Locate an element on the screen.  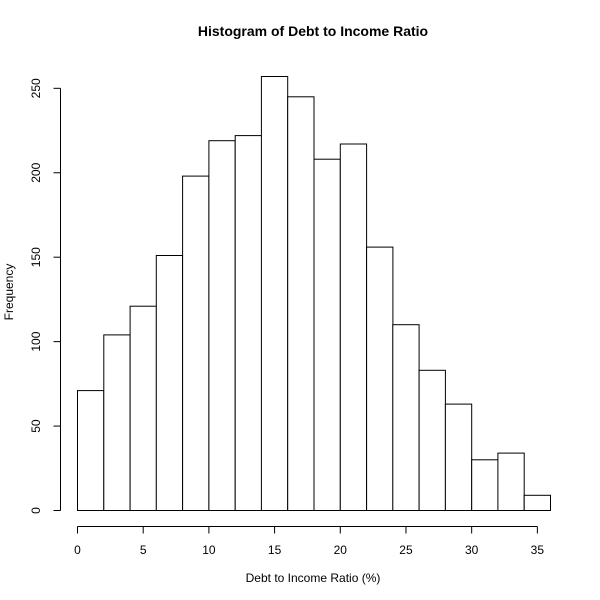
y-tick-label: 250 is located at coordinates (36, 88).